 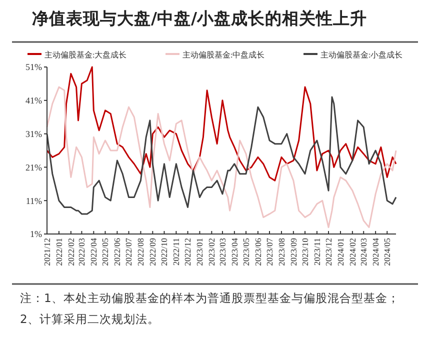 I want to click on x-tick-label: 2022/11, so click(x=176, y=252).